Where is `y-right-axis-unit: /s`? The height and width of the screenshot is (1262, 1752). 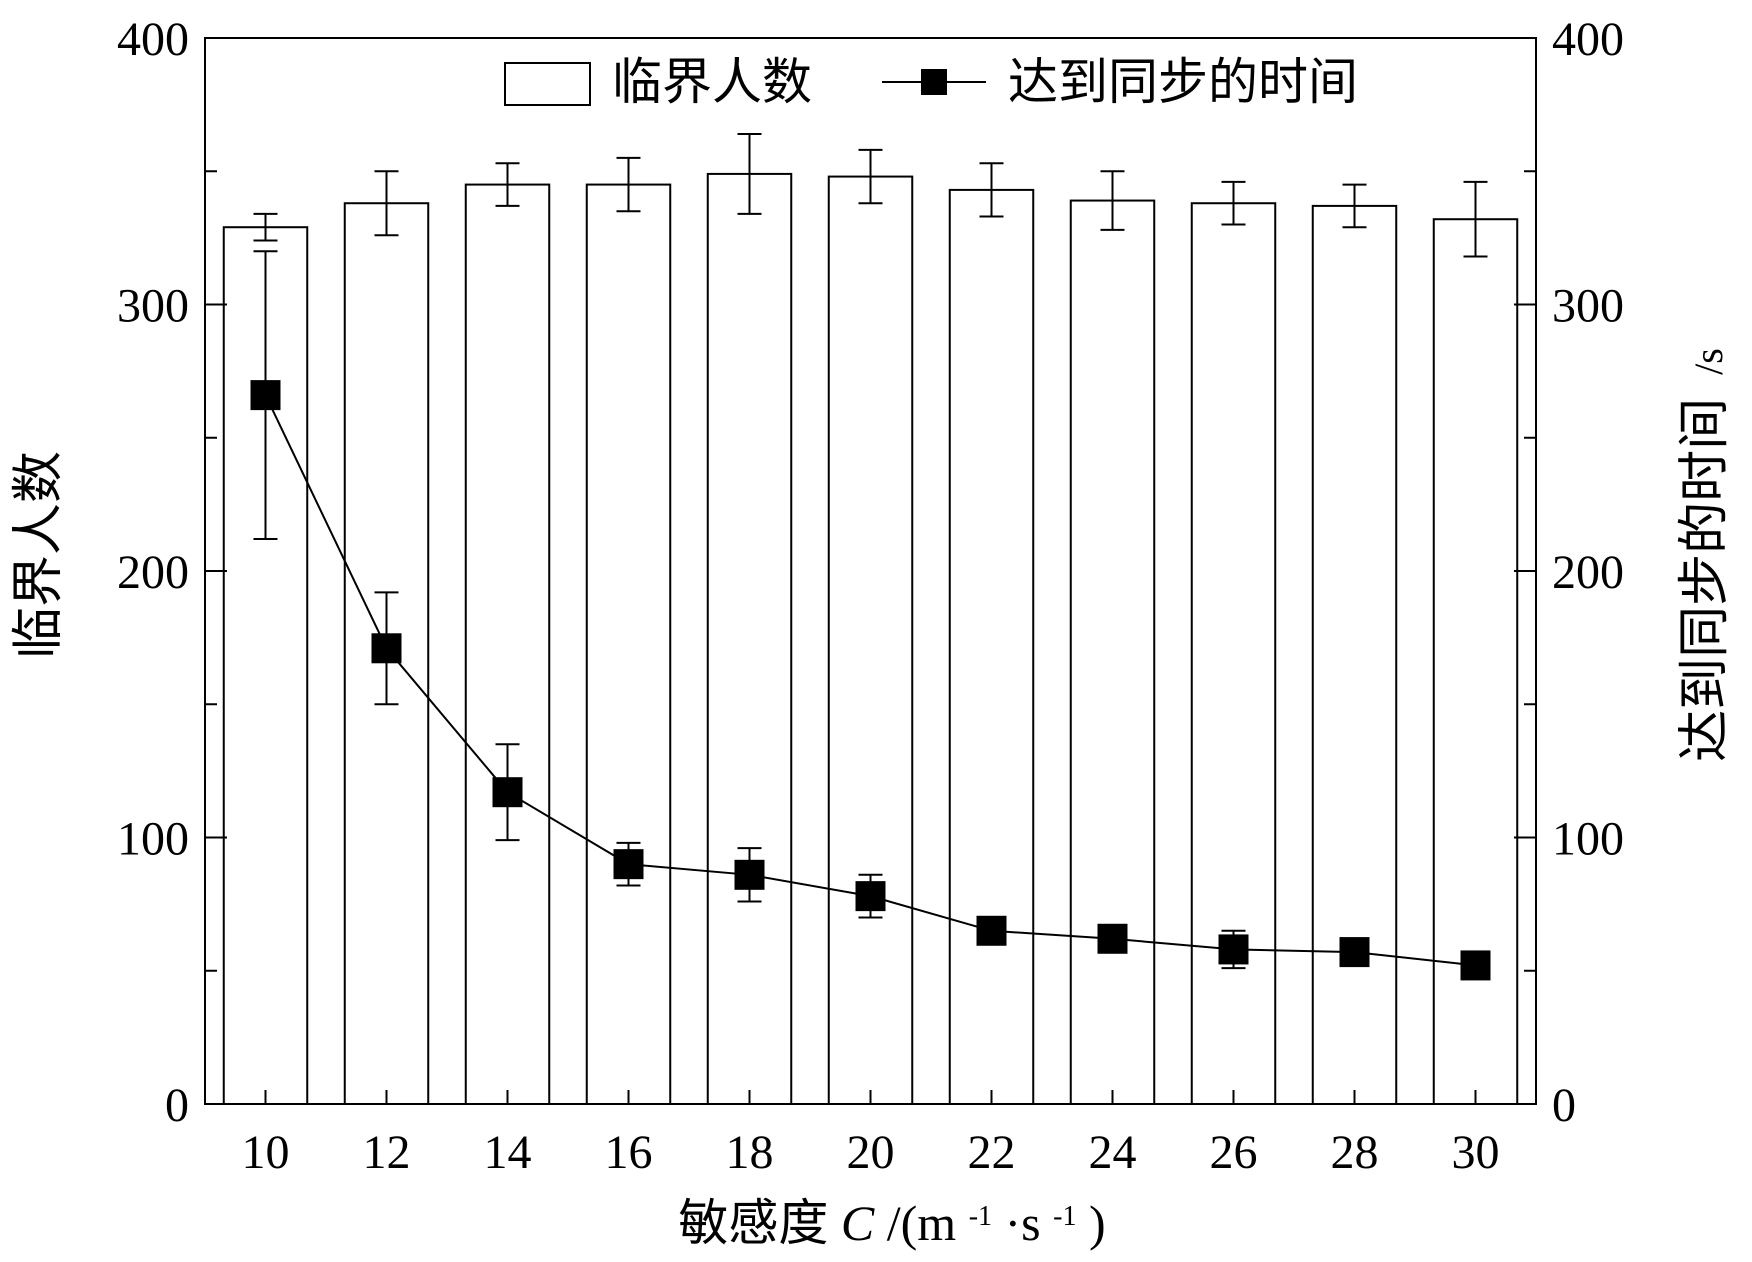 y-right-axis-unit: /s is located at coordinates (1708, 361).